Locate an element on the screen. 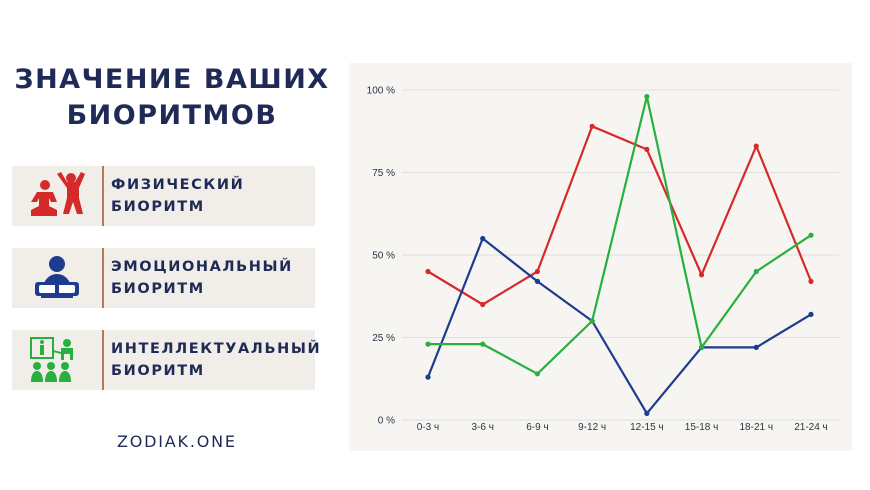  x-tick-label: 18-21 ч is located at coordinates (756, 427).